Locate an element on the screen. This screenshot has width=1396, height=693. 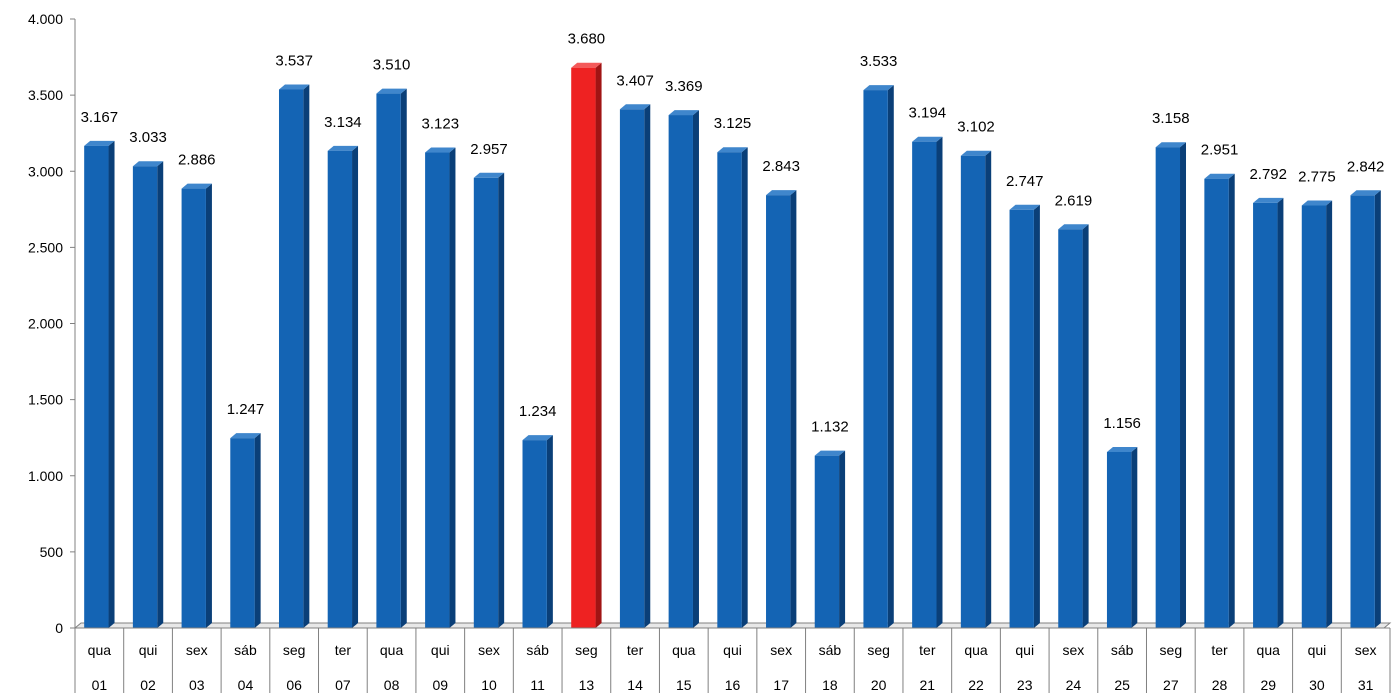
x-tick-label-date: 10 is located at coordinates (489, 685).